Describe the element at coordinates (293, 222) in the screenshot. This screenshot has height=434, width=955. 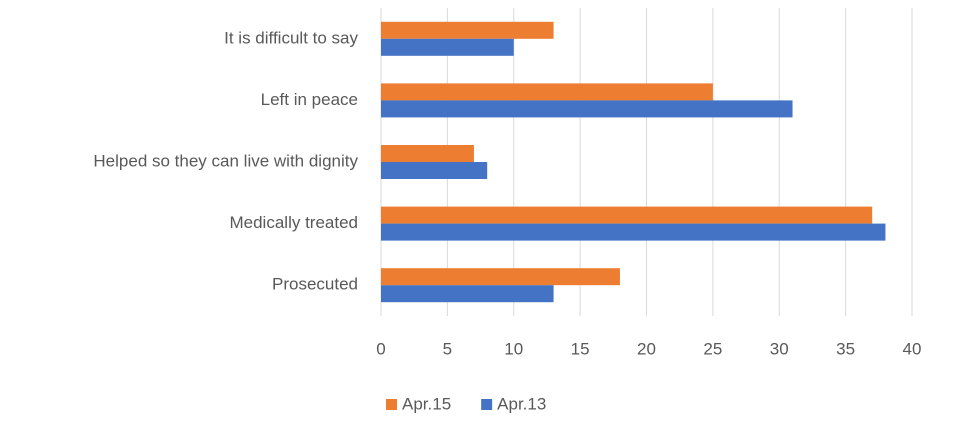
I see `y-tick-label: Medically treated` at that location.